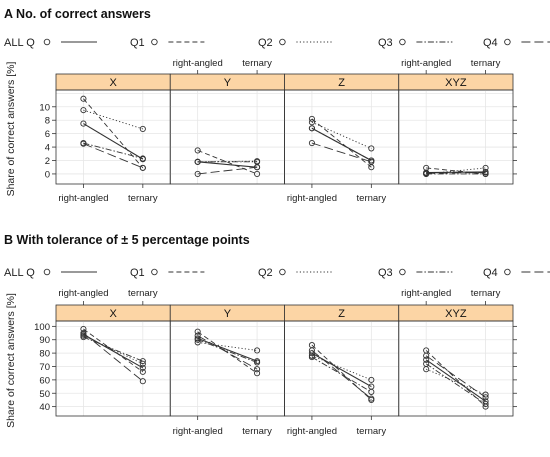  Describe the element at coordinates (137, 43) in the screenshot. I see `legend-label: Q1` at that location.